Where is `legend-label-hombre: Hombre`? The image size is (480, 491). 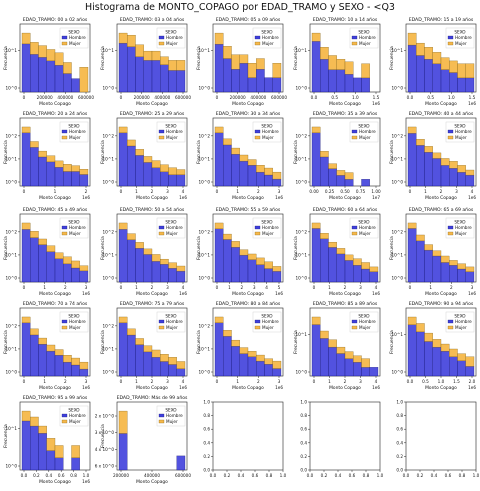
legend-label-hombre: Hombre is located at coordinates (270, 131).